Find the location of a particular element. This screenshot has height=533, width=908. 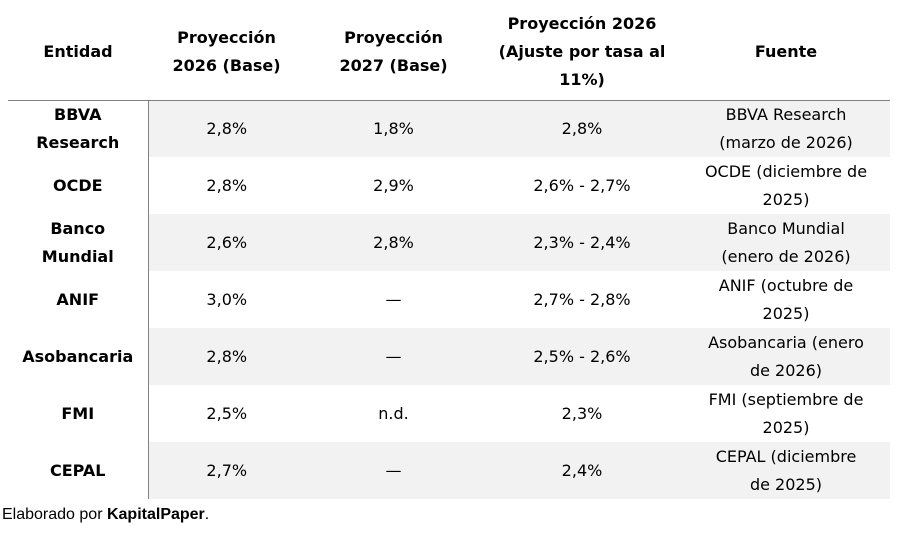

proyeccion-2026-ajuste-cell: 2,3% is located at coordinates (582, 413).